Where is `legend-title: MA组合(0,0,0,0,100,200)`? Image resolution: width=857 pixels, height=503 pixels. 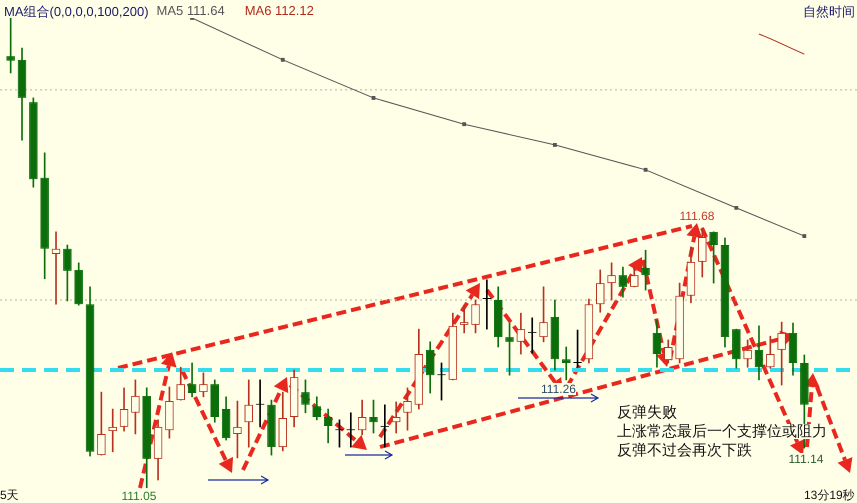
legend-title: MA组合(0,0,0,0,100,200) is located at coordinates (76, 12).